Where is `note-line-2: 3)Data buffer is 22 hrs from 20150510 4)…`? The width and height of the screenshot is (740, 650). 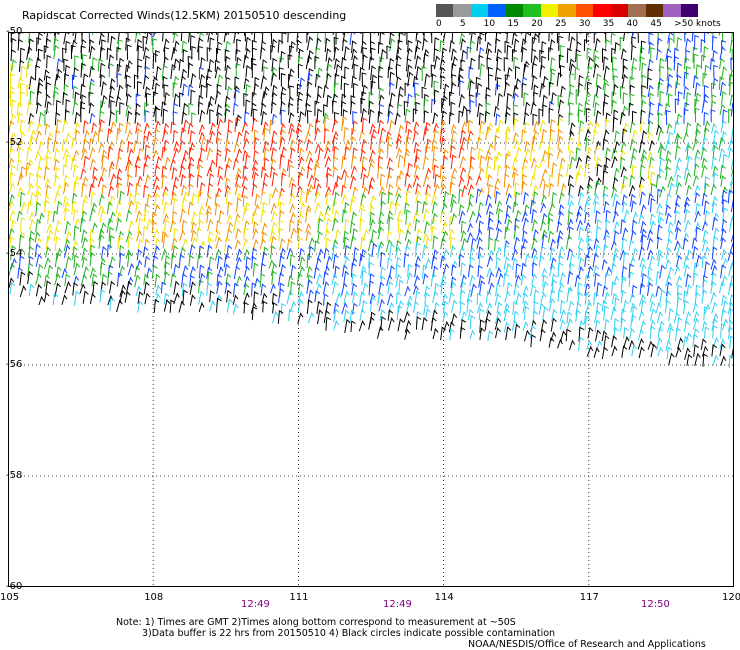 note-line-2: 3)Data buffer is 22 hrs from 20150510 4)… is located at coordinates (349, 633).